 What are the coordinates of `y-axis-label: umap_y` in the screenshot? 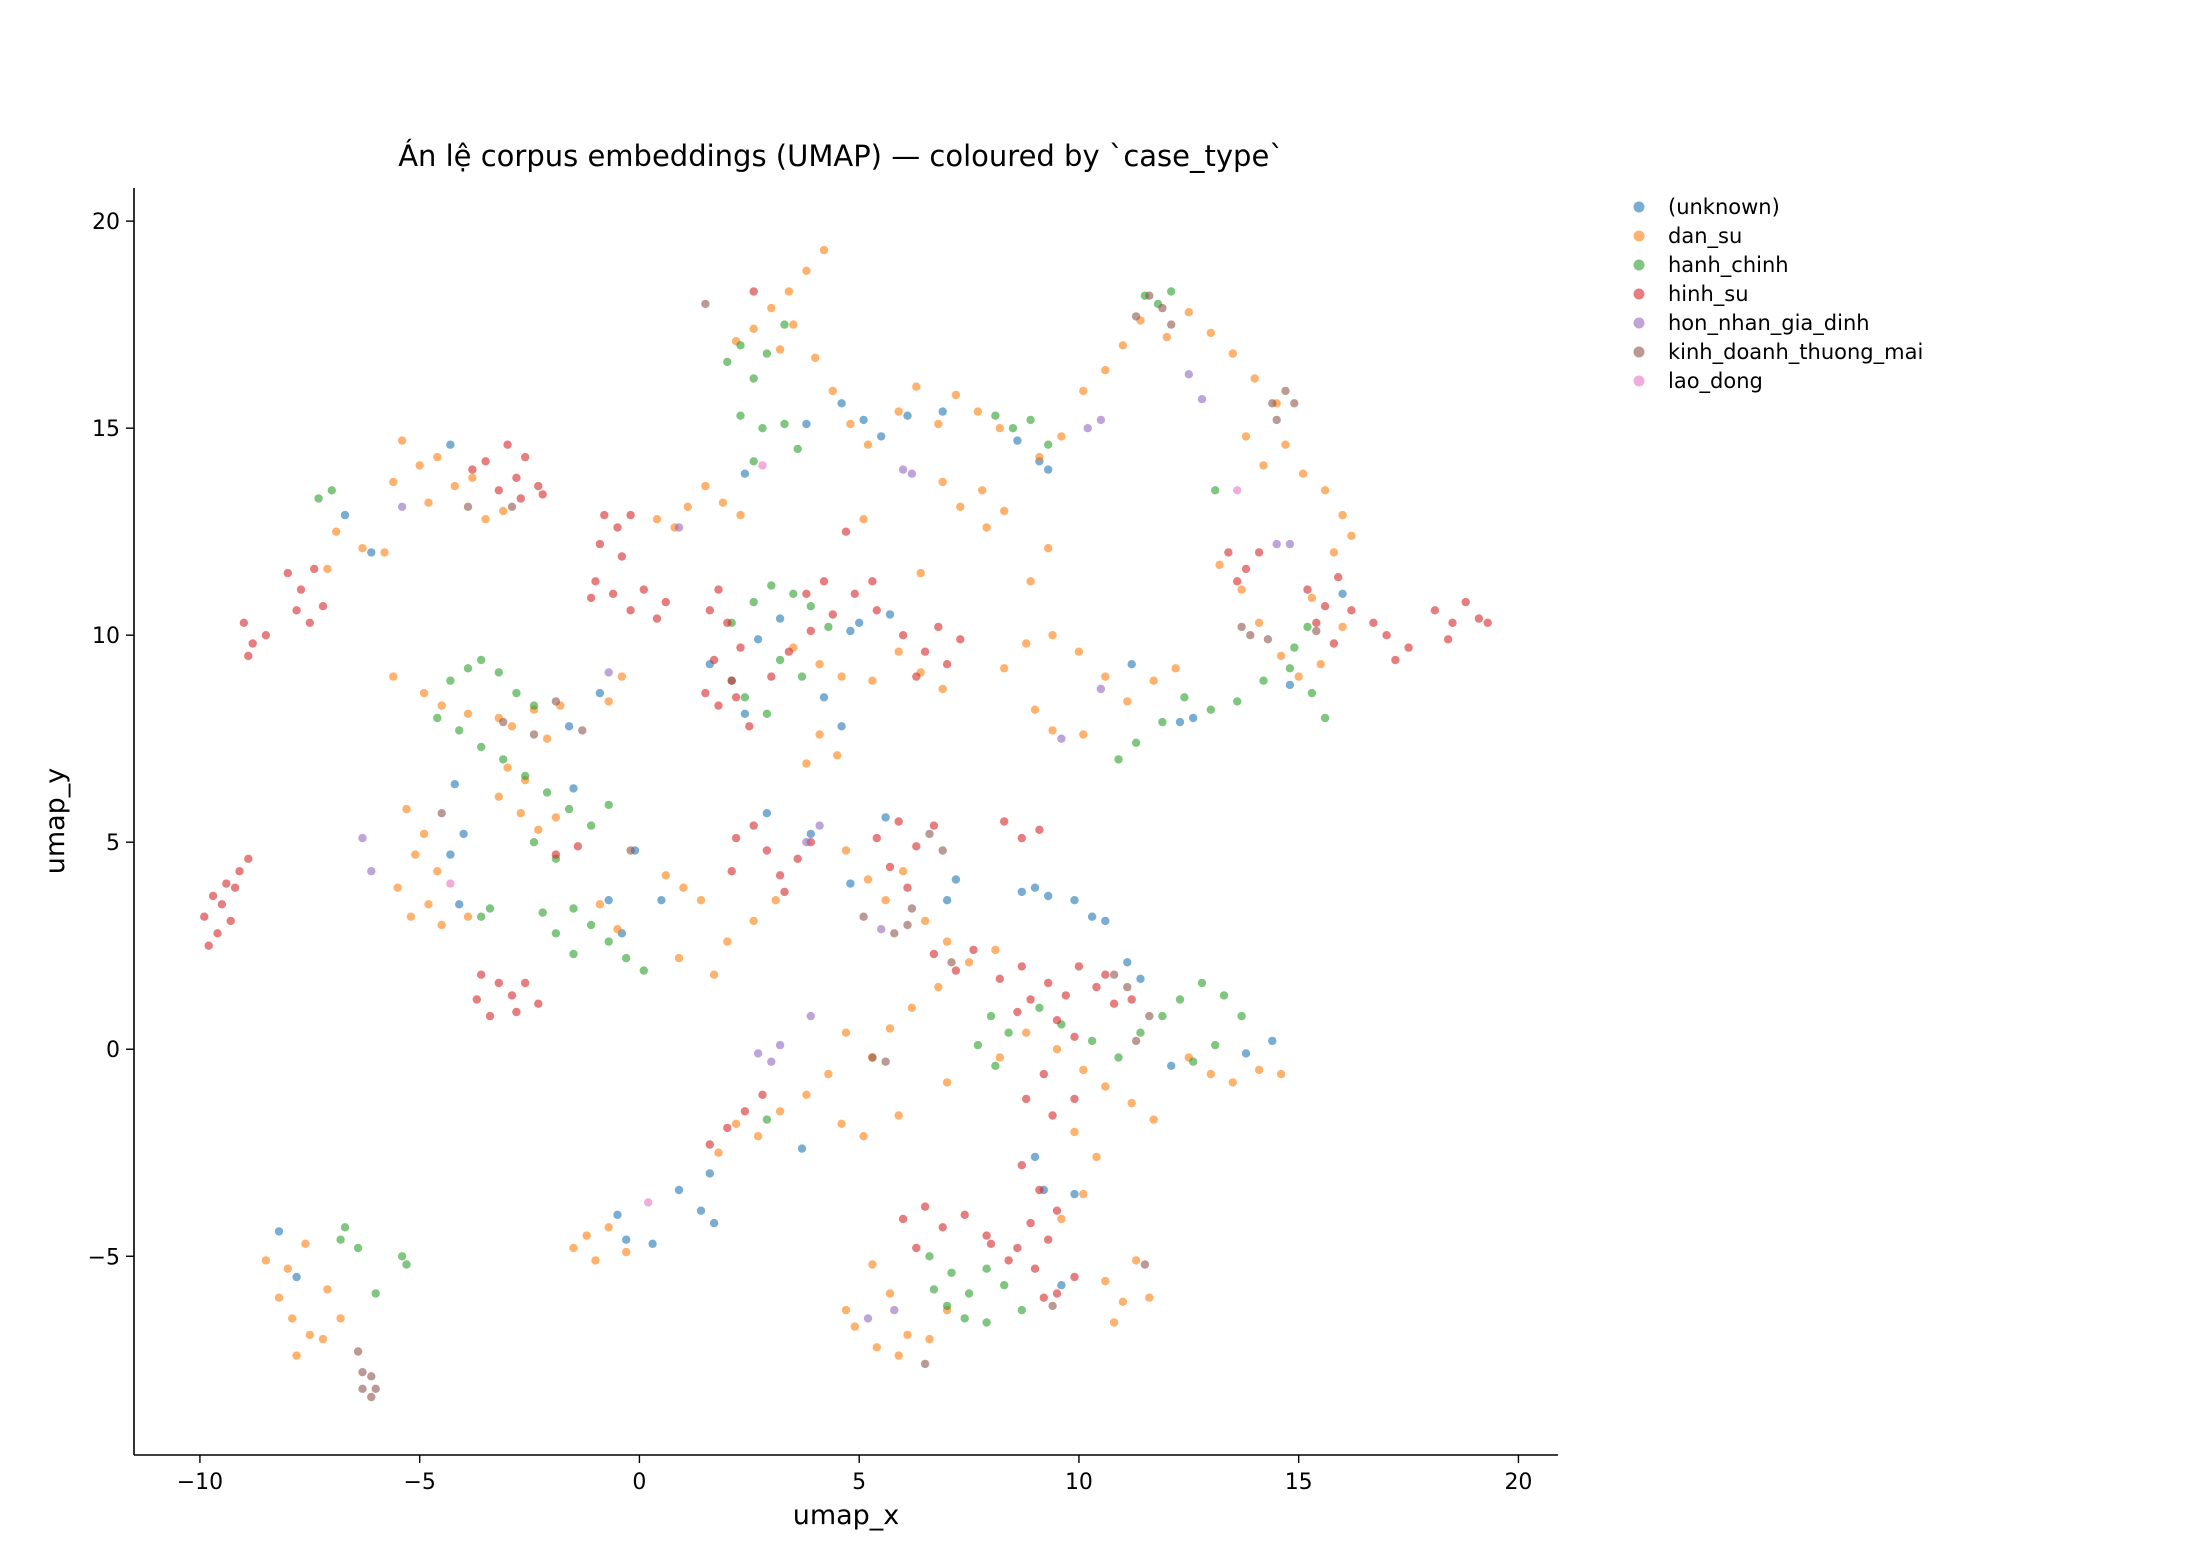 It's located at (55, 821).